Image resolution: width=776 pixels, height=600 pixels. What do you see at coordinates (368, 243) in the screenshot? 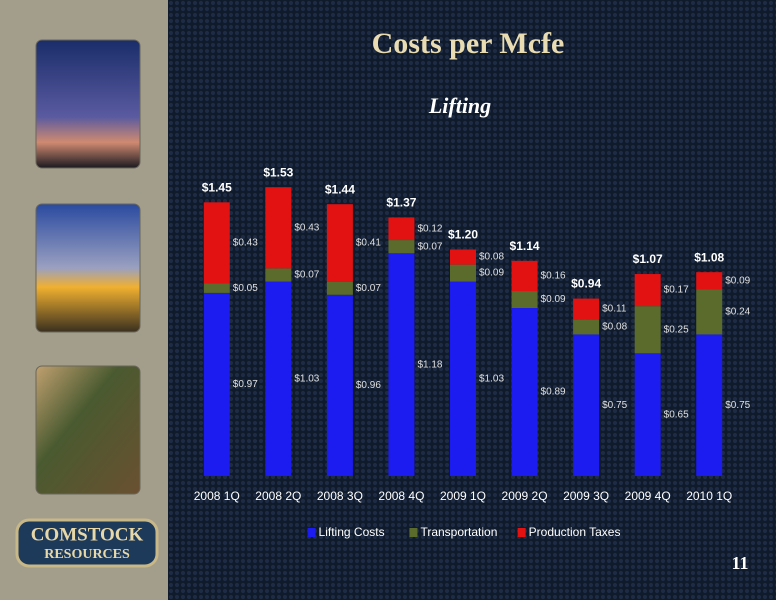
I see `value-label: $0.41` at bounding box center [368, 243].